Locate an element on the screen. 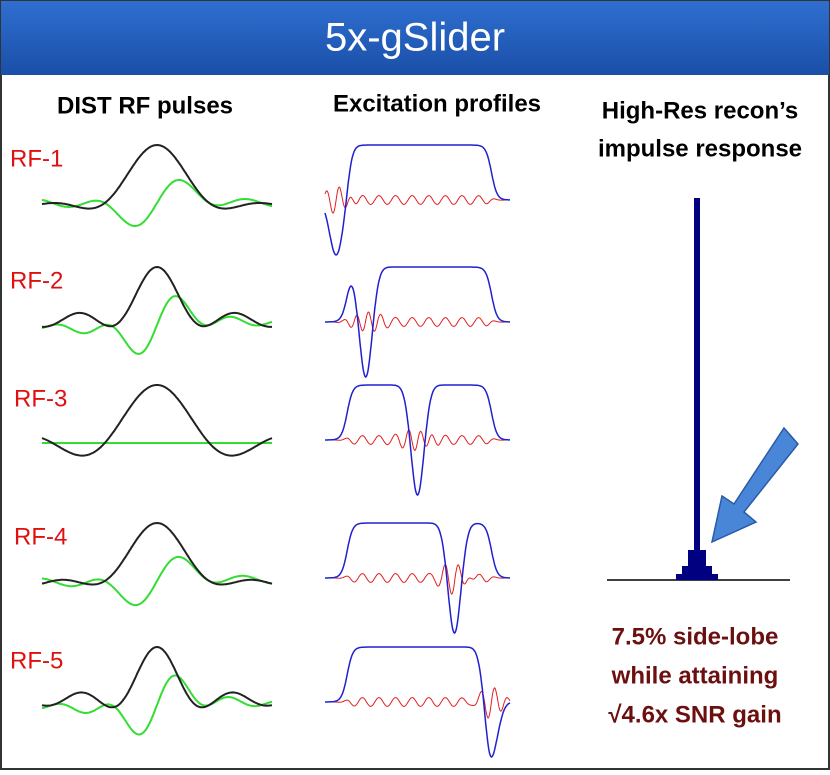 The height and width of the screenshot is (775, 830). arrow-shape is located at coordinates (754, 485).